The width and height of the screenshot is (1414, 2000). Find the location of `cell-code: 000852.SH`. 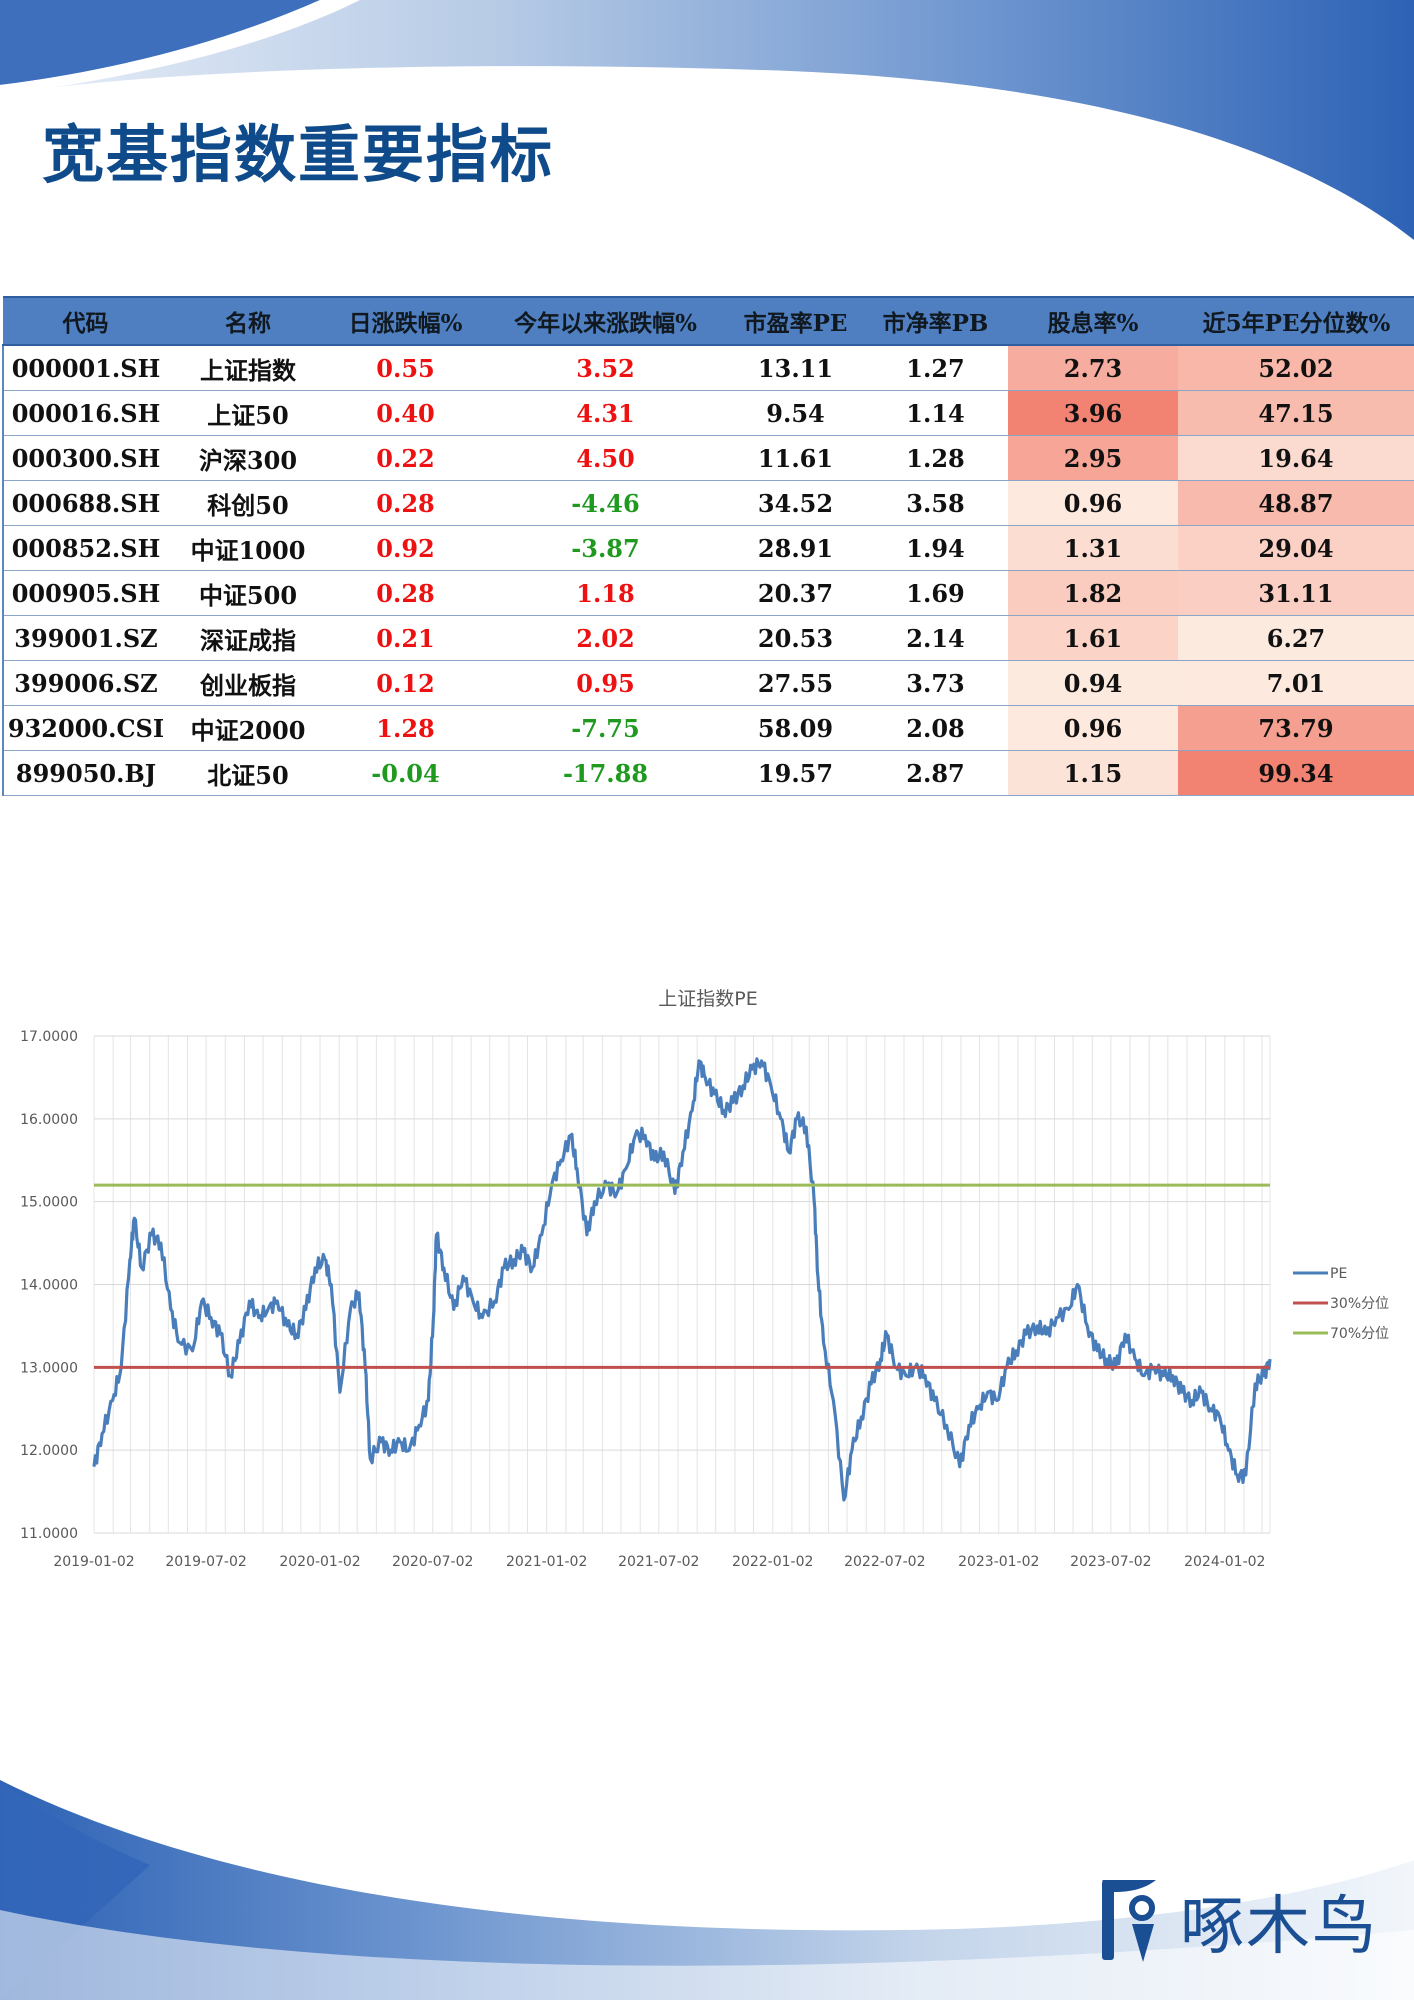

cell-code: 000852.SH is located at coordinates (85, 548).